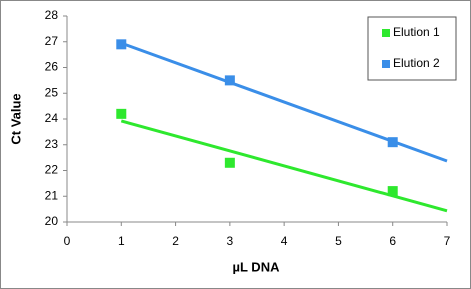  Describe the element at coordinates (121, 241) in the screenshot. I see `x-tick-label: 1` at that location.